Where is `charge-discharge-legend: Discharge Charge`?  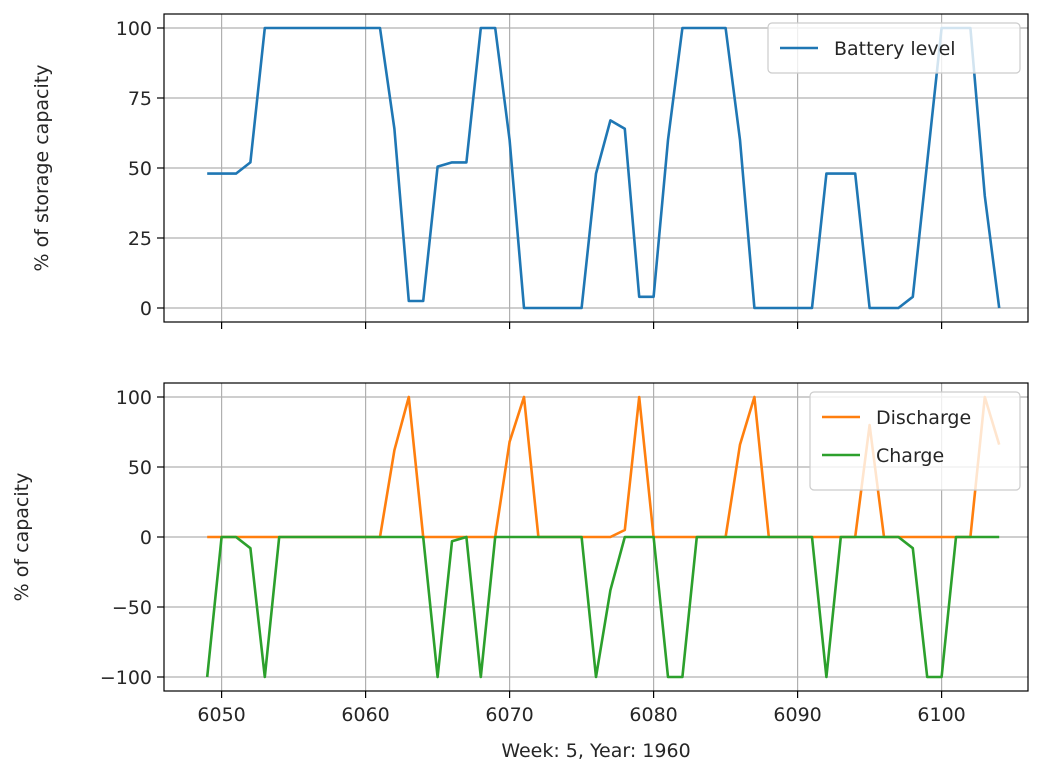 charge-discharge-legend: Discharge Charge is located at coordinates (915, 441).